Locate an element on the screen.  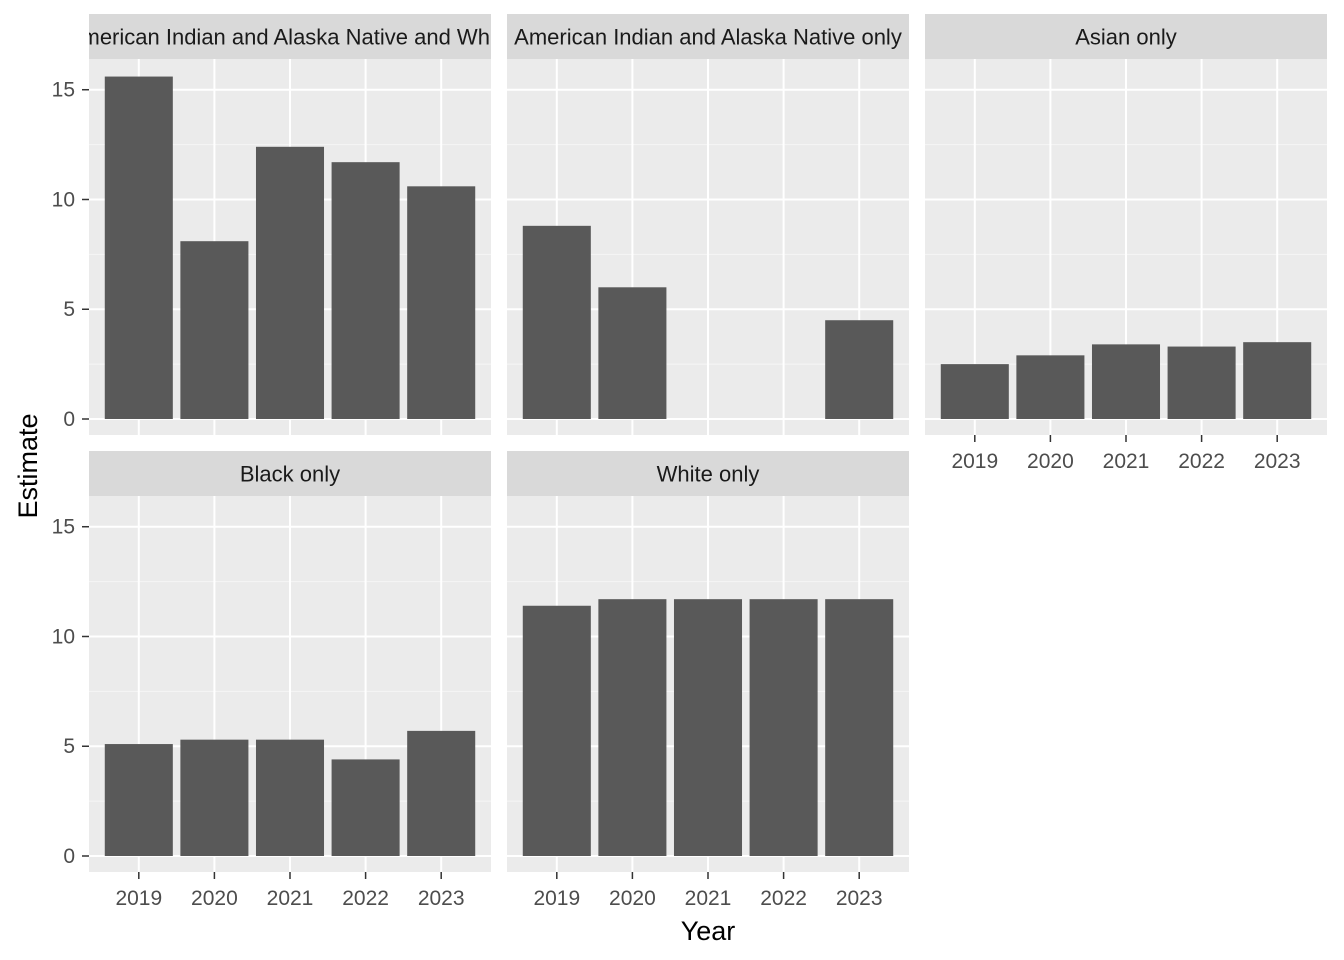
facet-panel: Asian only 2019 2020 2021 2022 2023 is located at coordinates (1126, 243).